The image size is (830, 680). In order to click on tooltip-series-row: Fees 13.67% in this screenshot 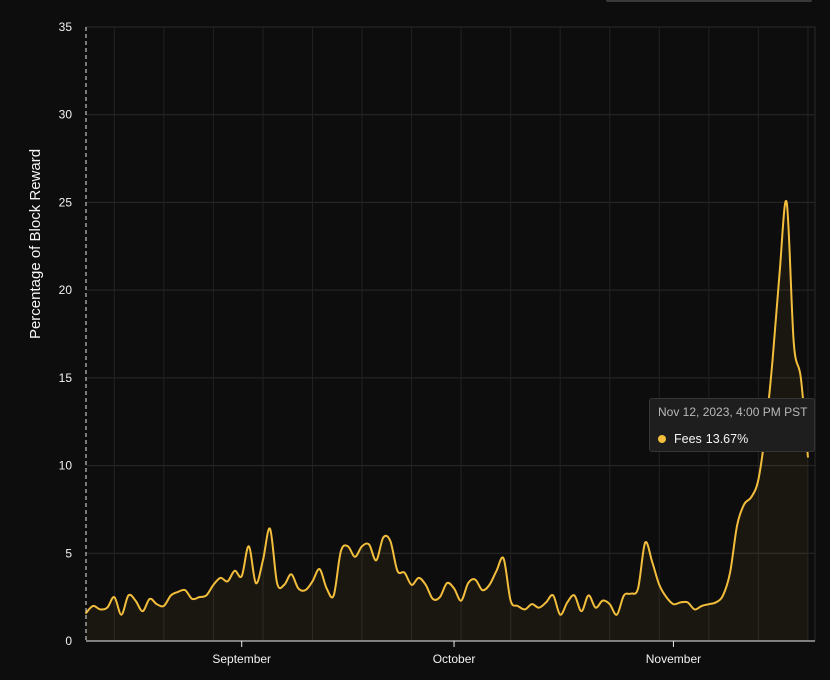, I will do `click(703, 439)`.